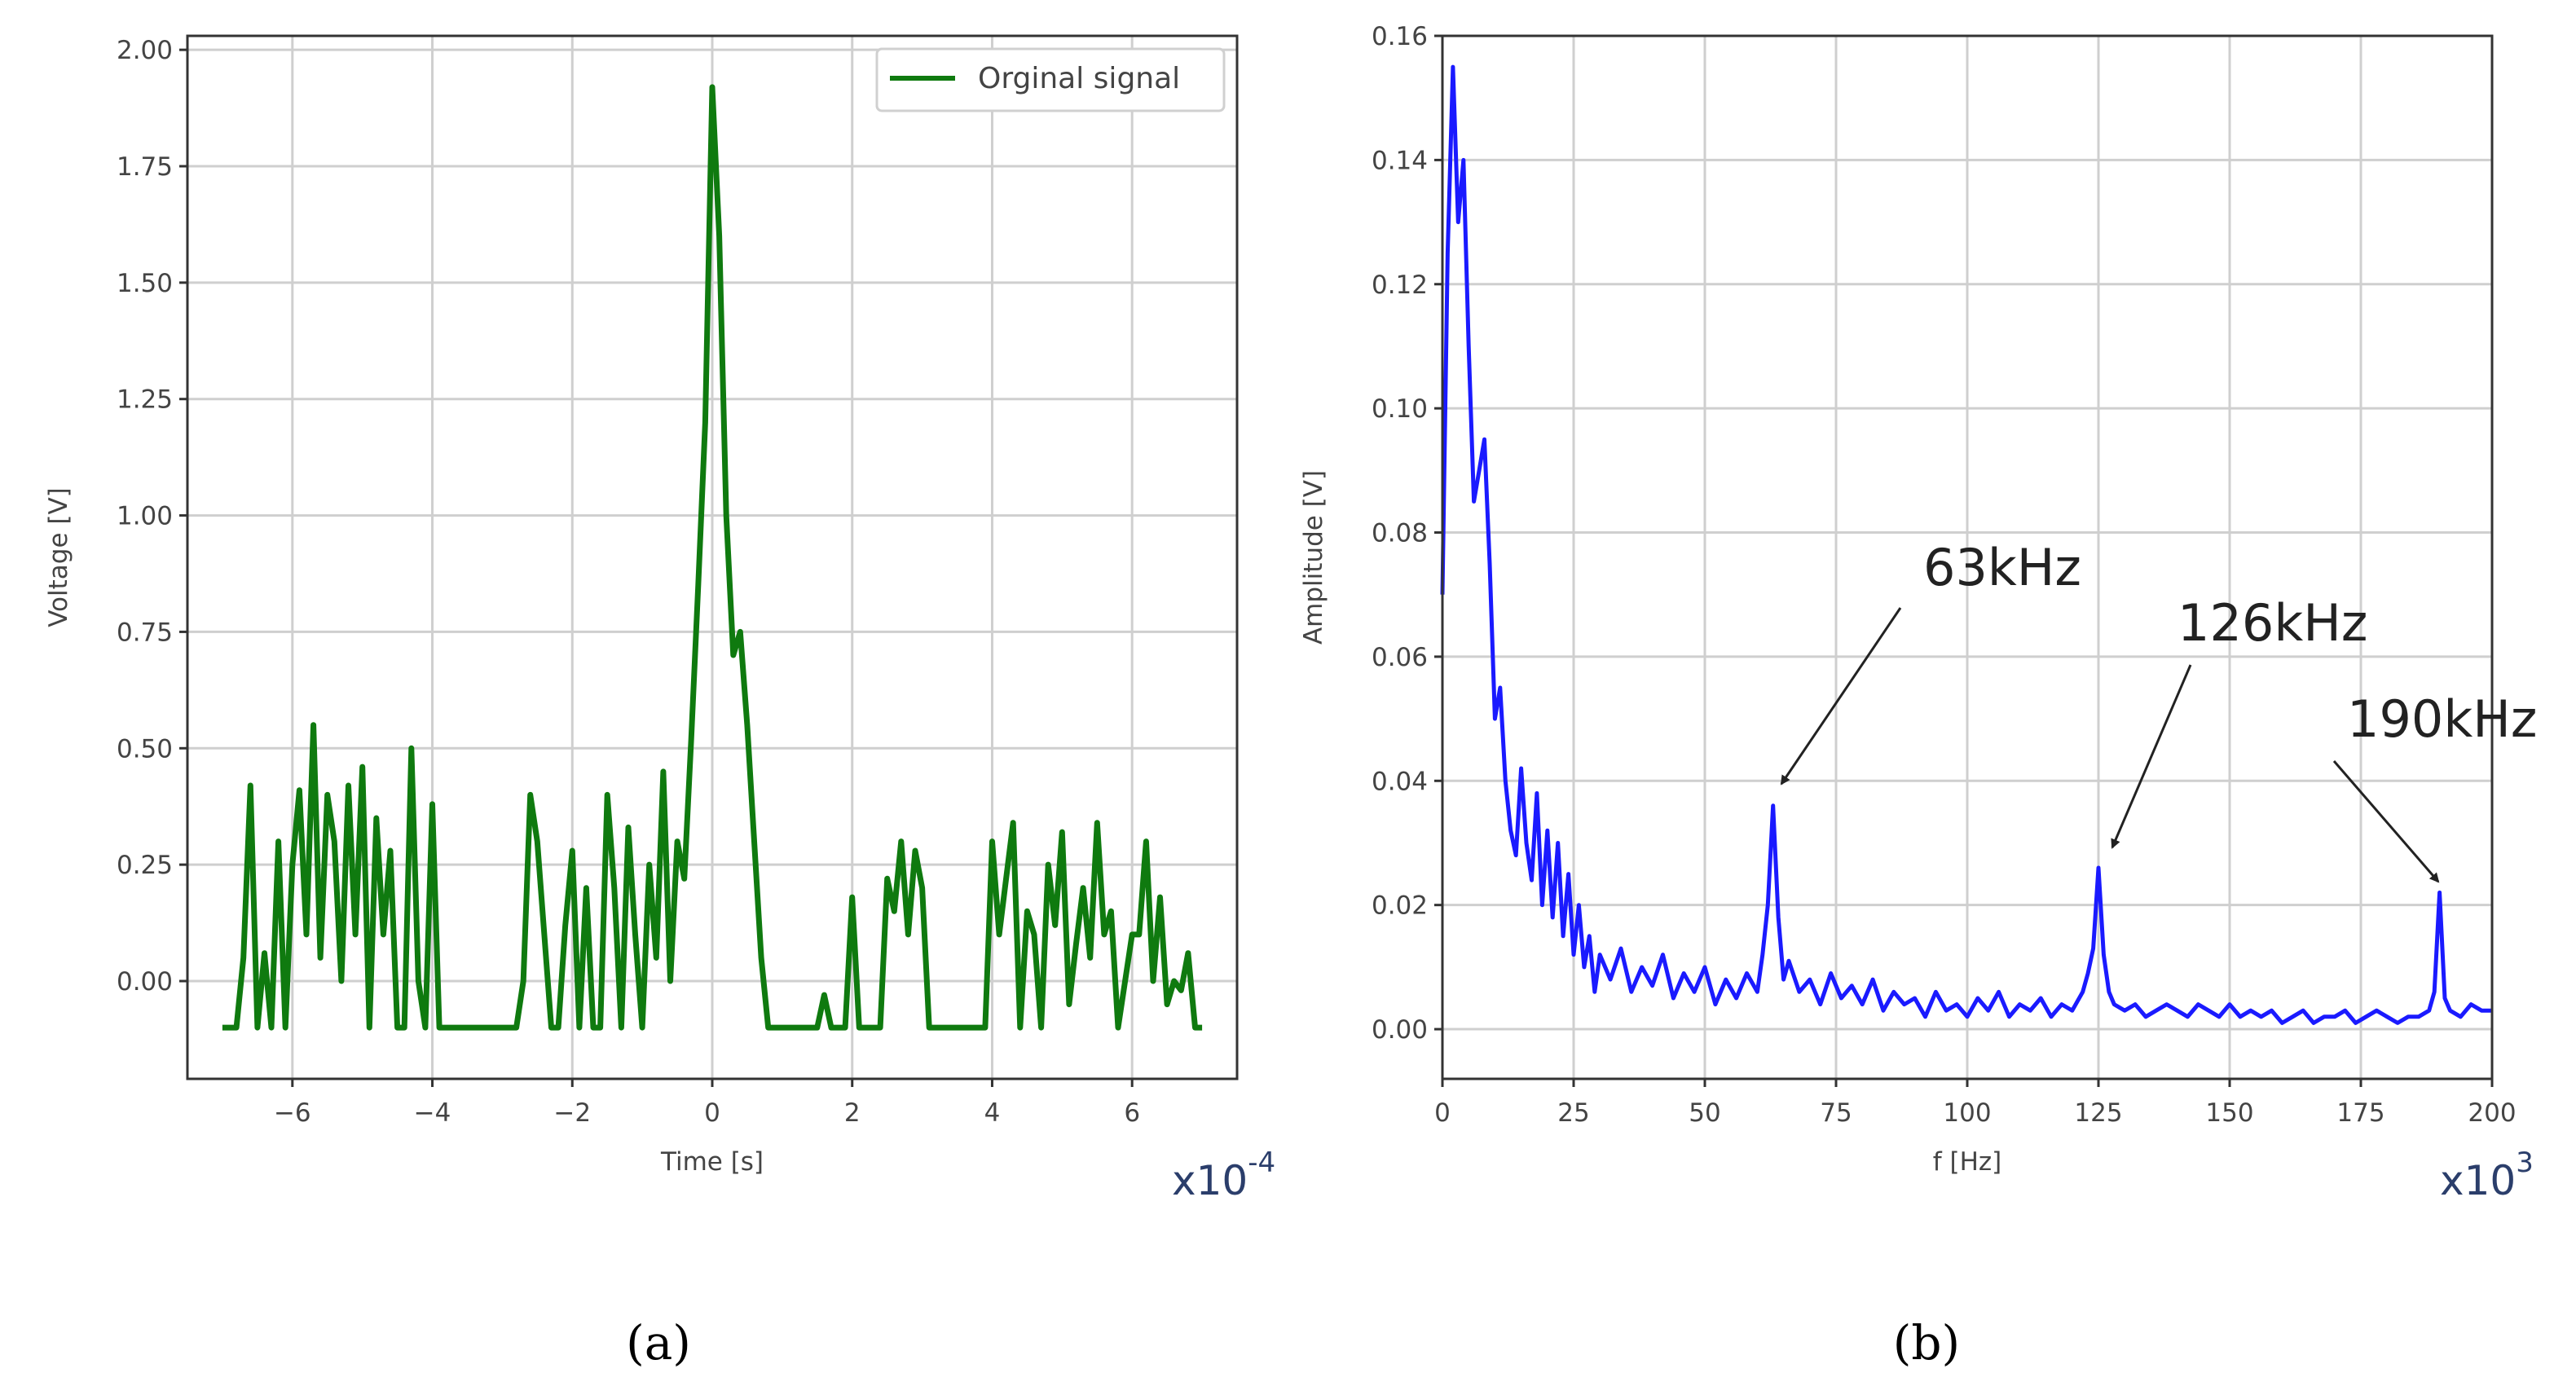 The height and width of the screenshot is (1395, 2576). I want to click on panel-a-ytick-label: 0.75, so click(145, 632).